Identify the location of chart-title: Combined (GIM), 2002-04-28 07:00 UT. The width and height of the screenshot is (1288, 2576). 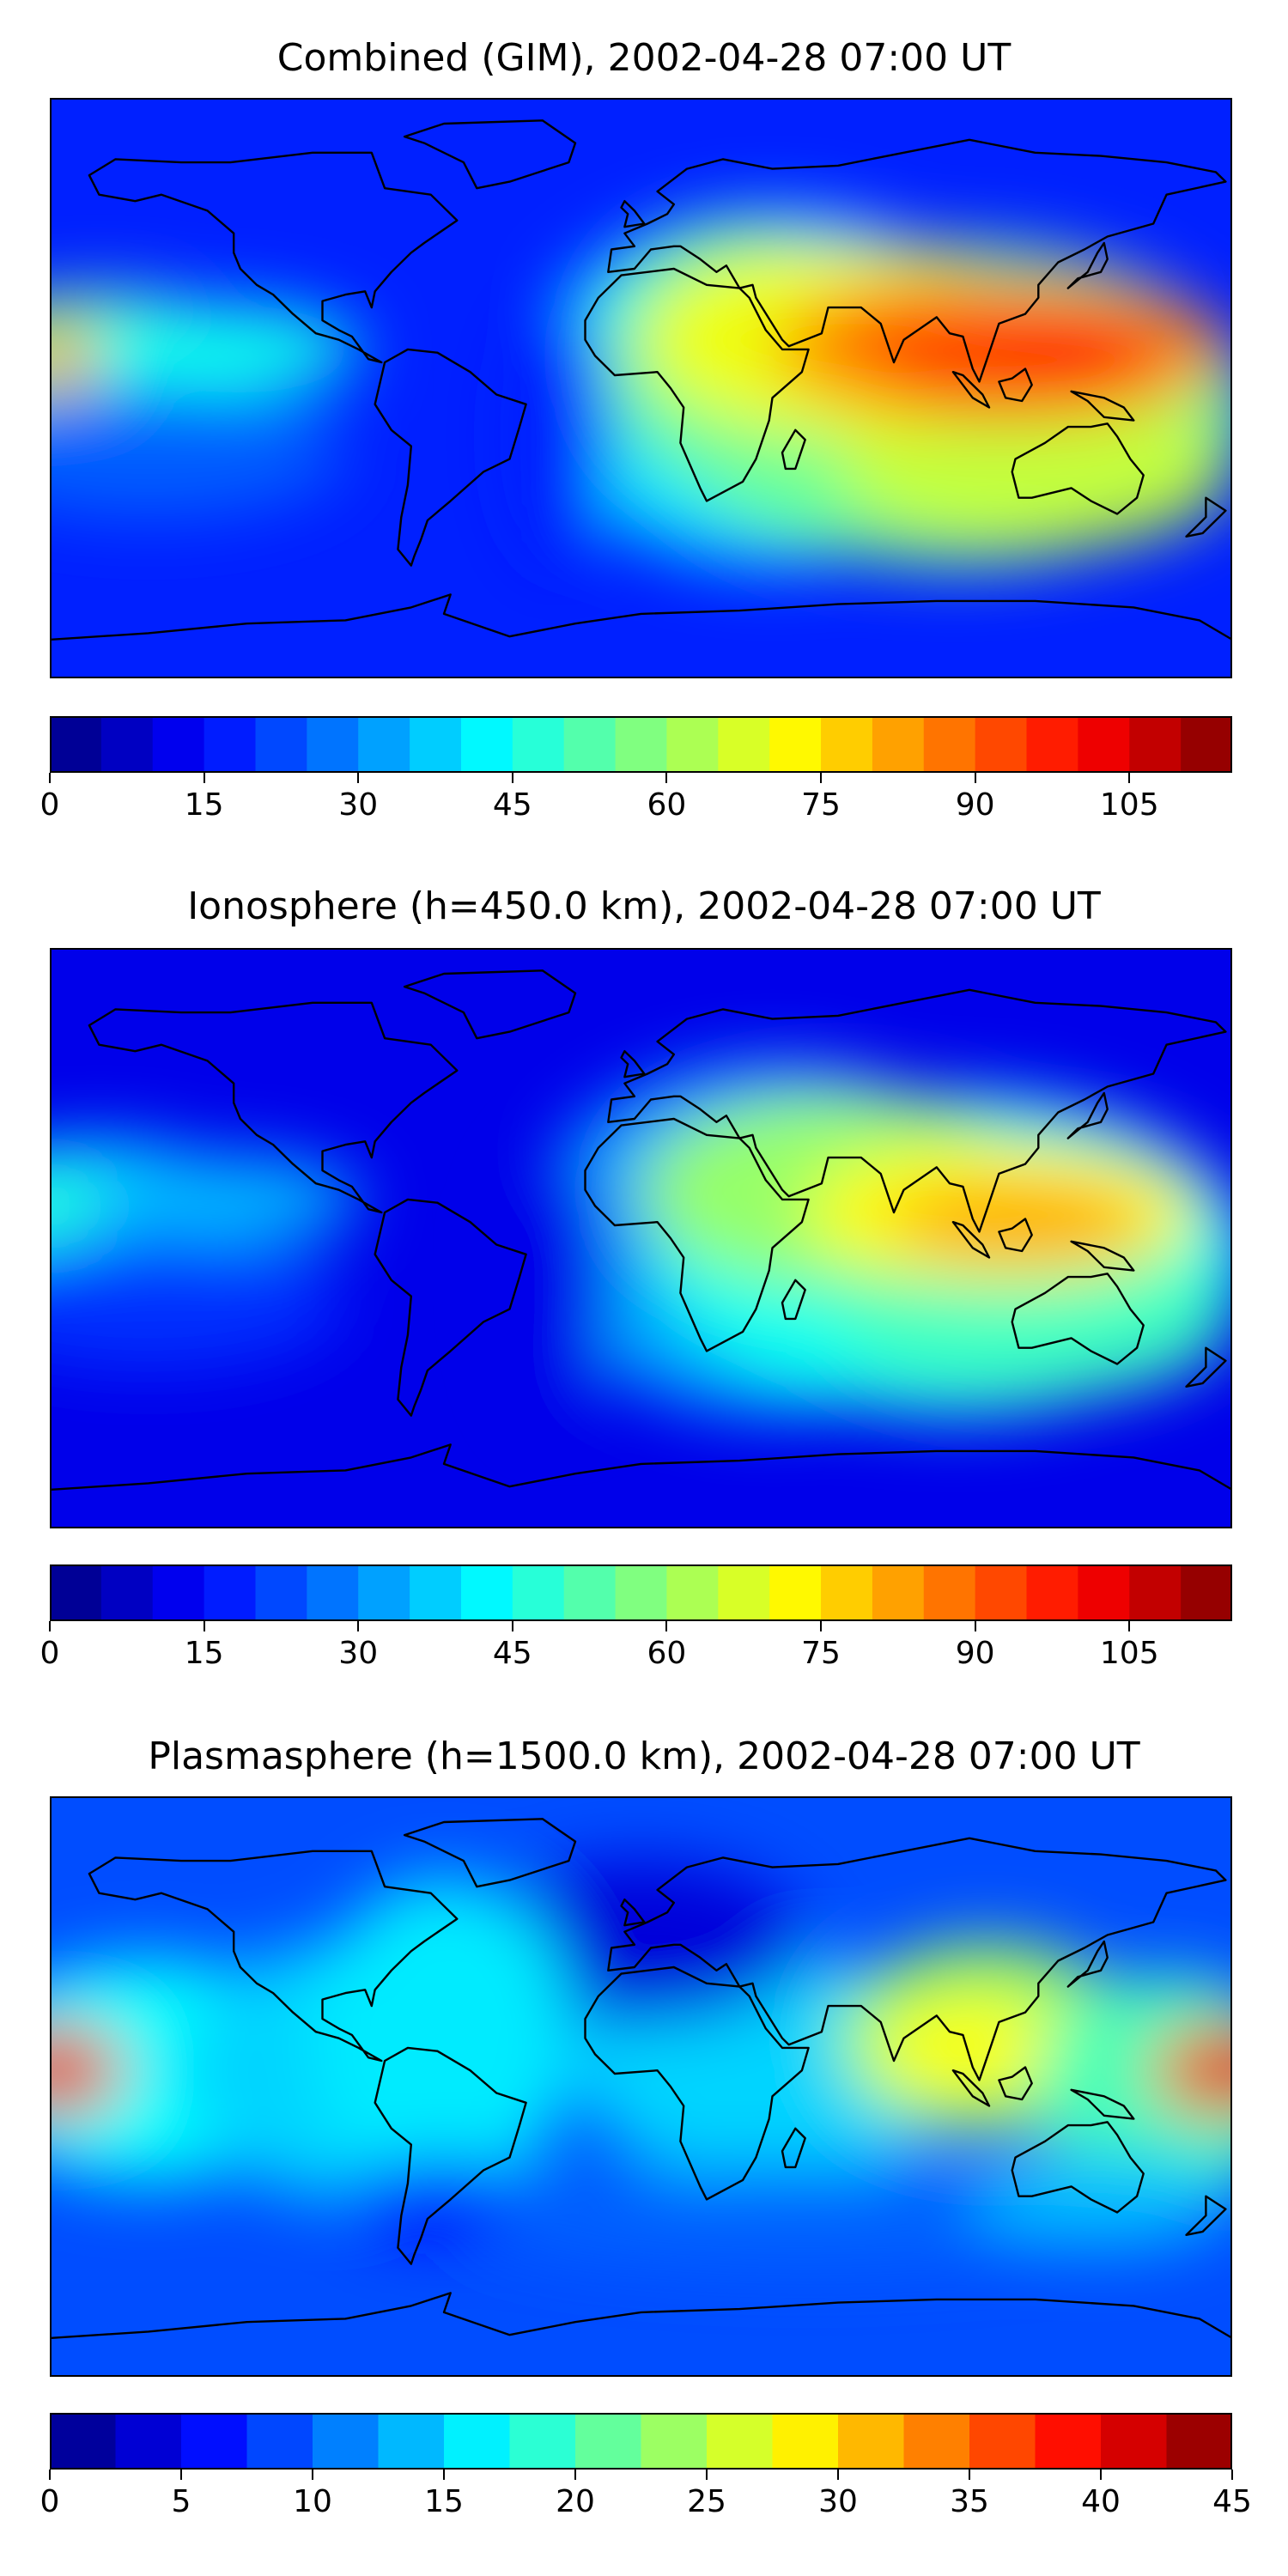
(644, 58).